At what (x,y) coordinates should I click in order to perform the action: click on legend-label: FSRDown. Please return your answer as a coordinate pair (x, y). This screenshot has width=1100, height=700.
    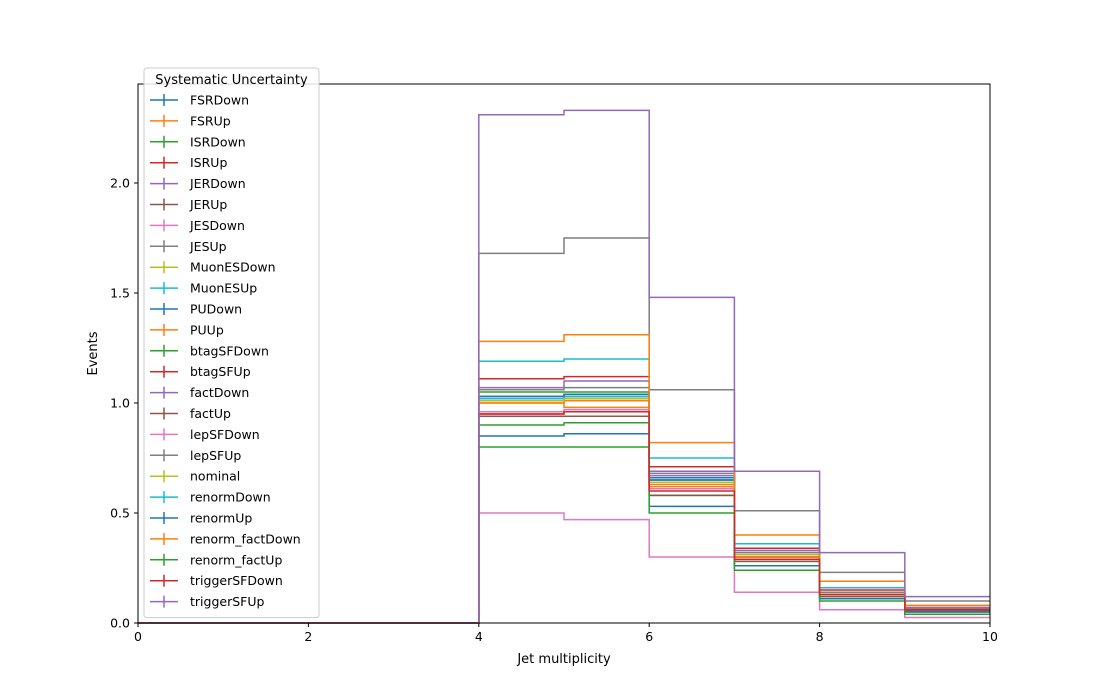
    Looking at the image, I should click on (219, 100).